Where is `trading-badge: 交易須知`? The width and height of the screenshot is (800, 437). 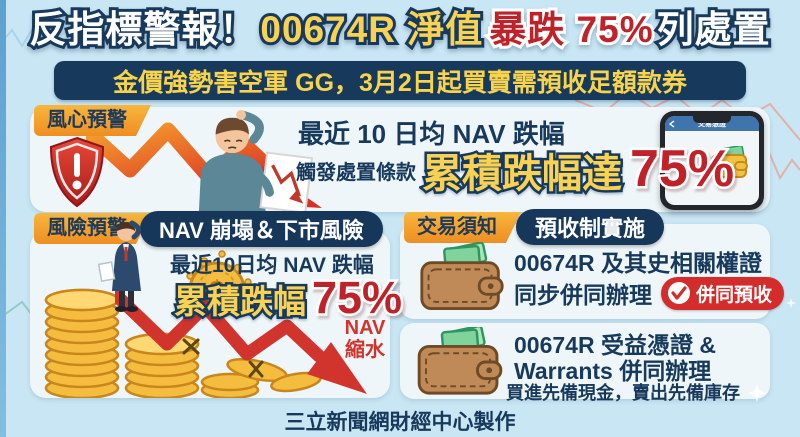 trading-badge: 交易須知 is located at coordinates (462, 227).